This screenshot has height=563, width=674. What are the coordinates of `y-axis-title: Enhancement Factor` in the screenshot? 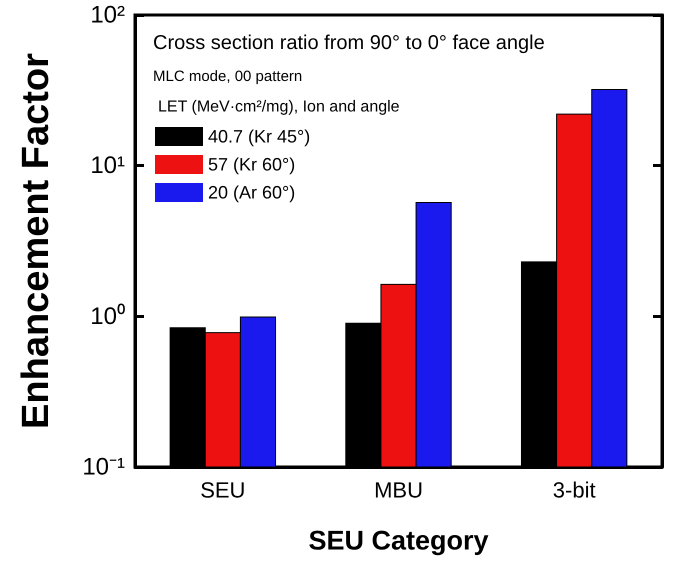 It's located at (36, 240).